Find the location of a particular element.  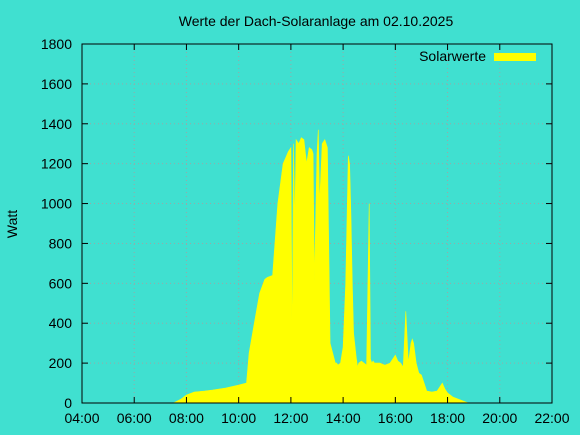

y-tick-label: 1400 is located at coordinates (56, 124).